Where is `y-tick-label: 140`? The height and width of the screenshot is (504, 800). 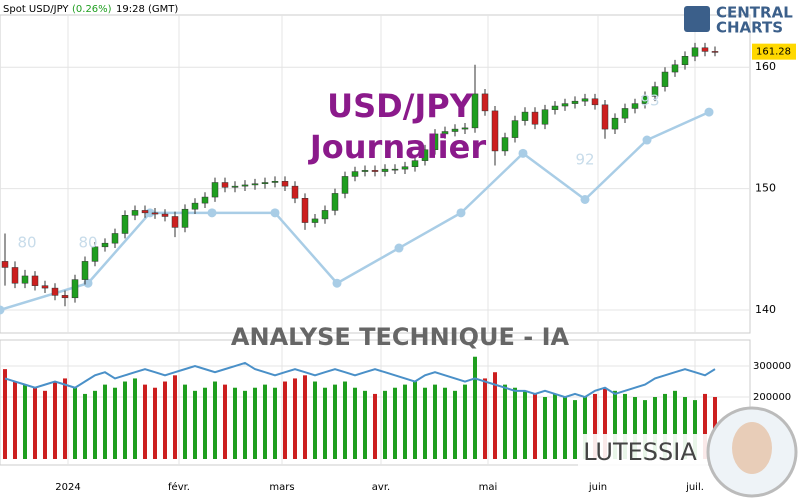
y-tick-label: 140 is located at coordinates (765, 309).